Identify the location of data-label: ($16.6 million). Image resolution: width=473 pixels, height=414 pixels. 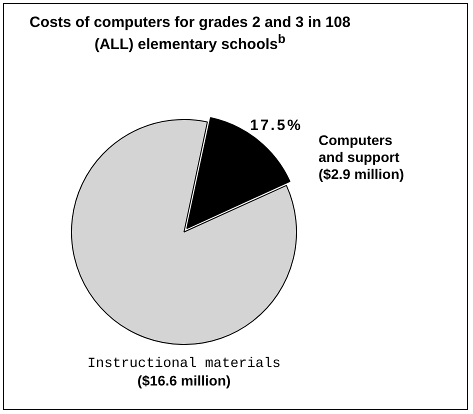
(184, 380).